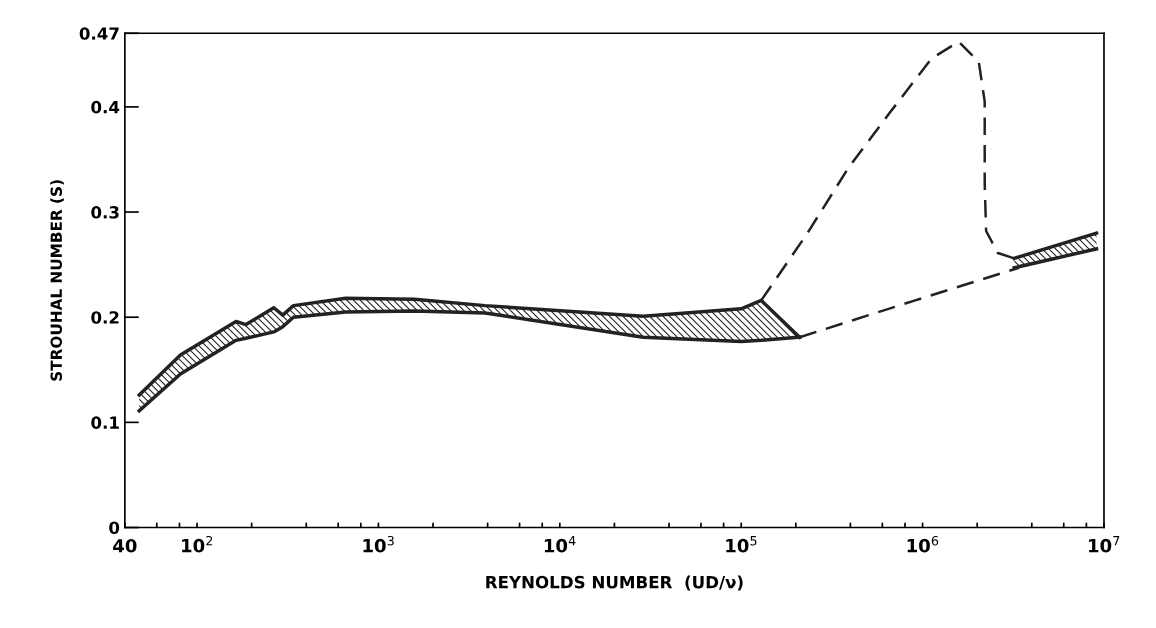  I want to click on y-tick-label: 0.2, so click(105, 317).